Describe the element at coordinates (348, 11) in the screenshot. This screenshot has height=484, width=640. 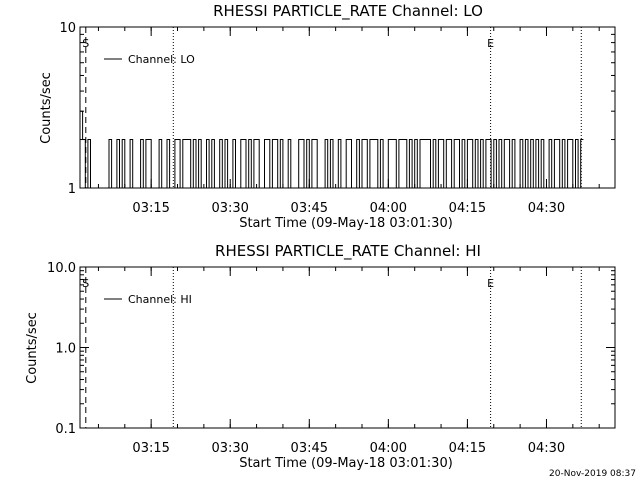
I see `chart-title-lo: RHESSI PARTICLE_RATE Channel: LO` at that location.